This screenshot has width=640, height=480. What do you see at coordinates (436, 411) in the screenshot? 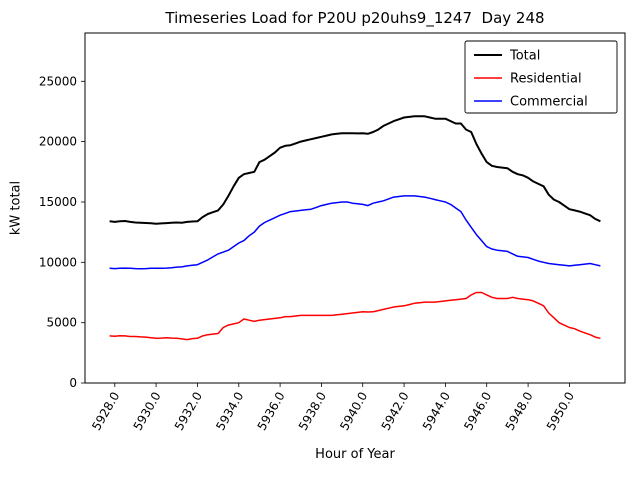
I see `x-tick-label: 5944.0` at bounding box center [436, 411].